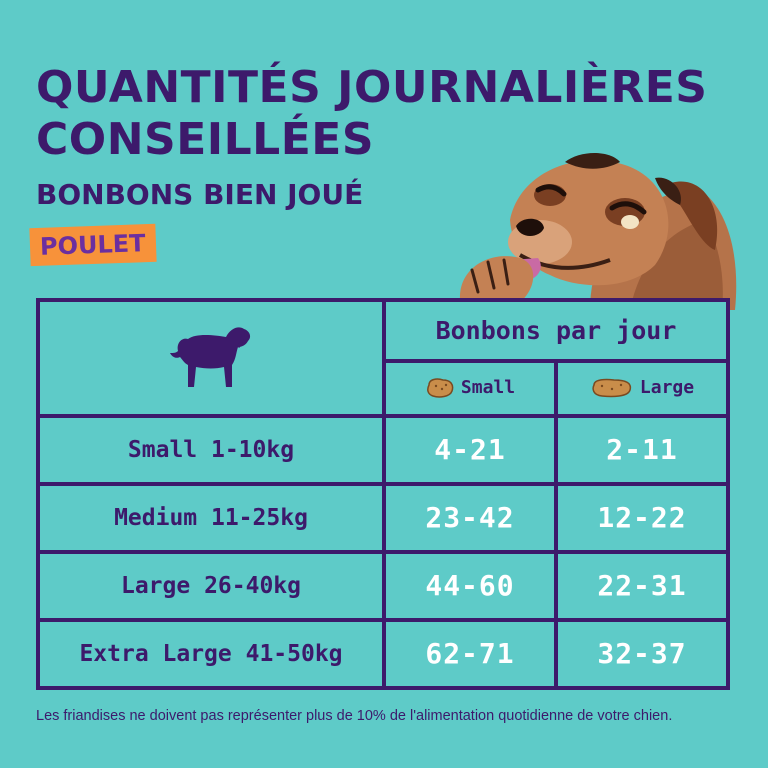 The width and height of the screenshot is (768, 768). I want to click on page-title: QUANTITÉS JOURNALIÈRES CONSEILLÉES, so click(372, 113).